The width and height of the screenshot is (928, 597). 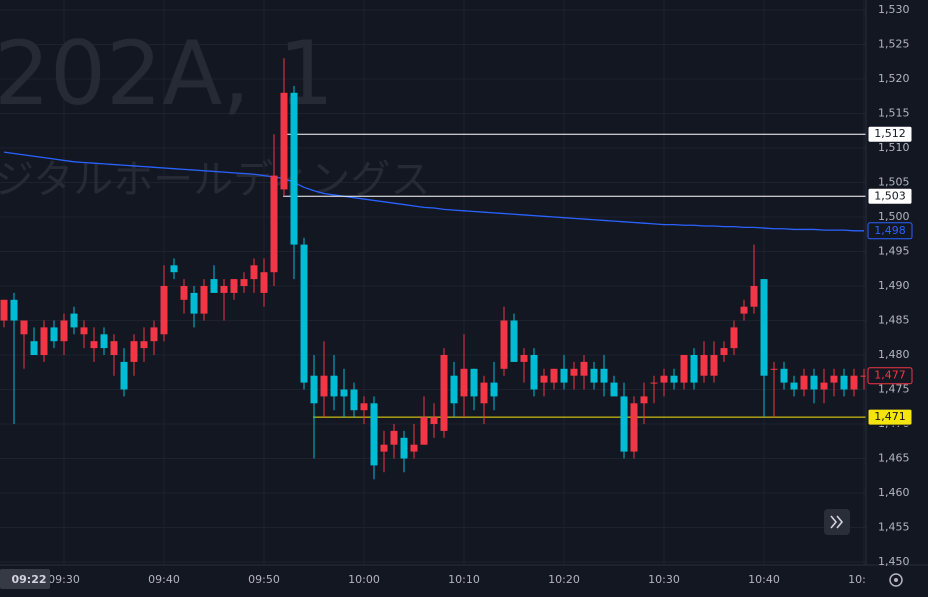 I want to click on x-tick-label: 09:40, so click(x=164, y=579).